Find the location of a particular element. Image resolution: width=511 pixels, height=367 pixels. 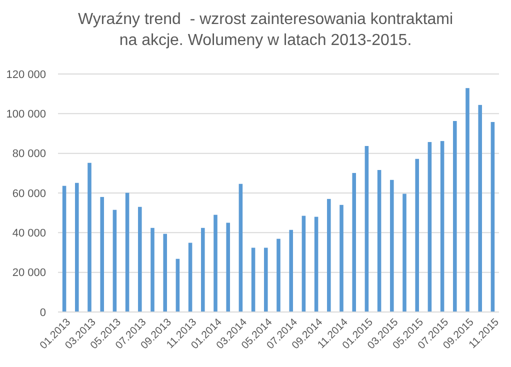

y-tick-label: 100 000 is located at coordinates (26, 114).